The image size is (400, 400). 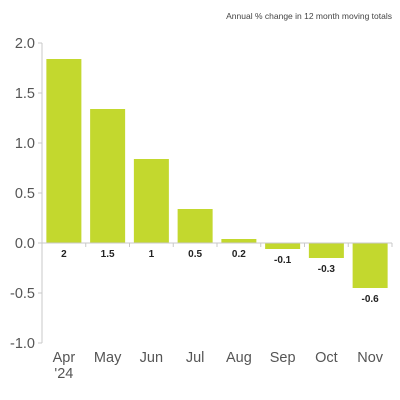 What do you see at coordinates (25, 244) in the screenshot?
I see `y-tick-label: 0.0` at bounding box center [25, 244].